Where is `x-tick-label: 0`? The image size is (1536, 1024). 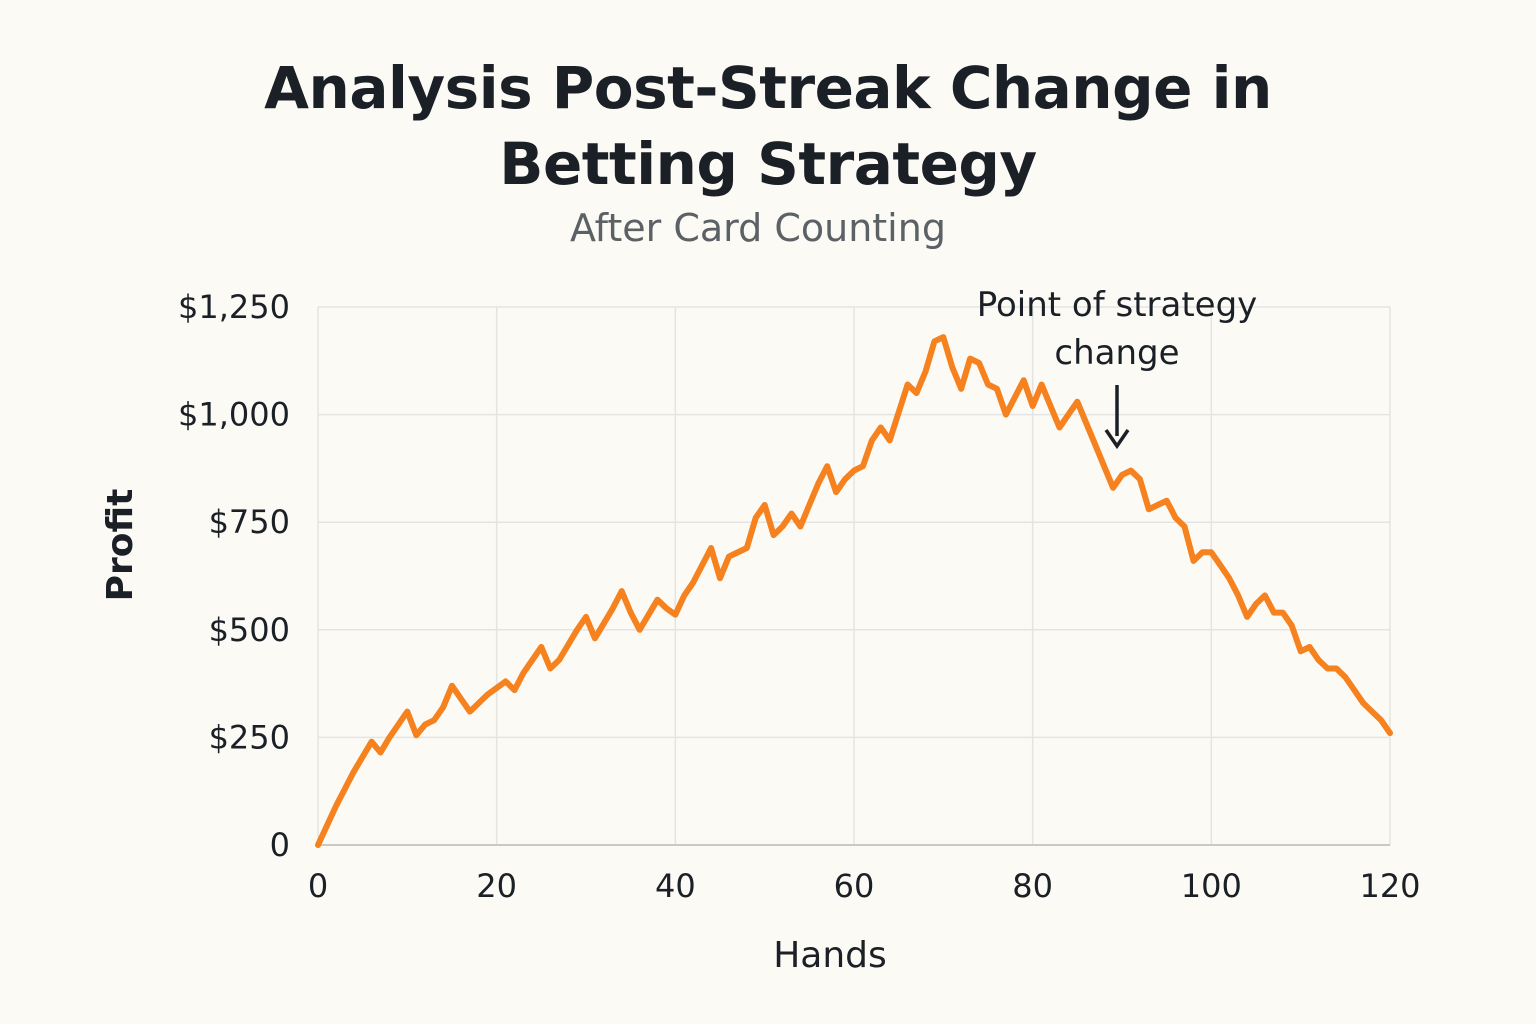
x-tick-label: 0 is located at coordinates (318, 886).